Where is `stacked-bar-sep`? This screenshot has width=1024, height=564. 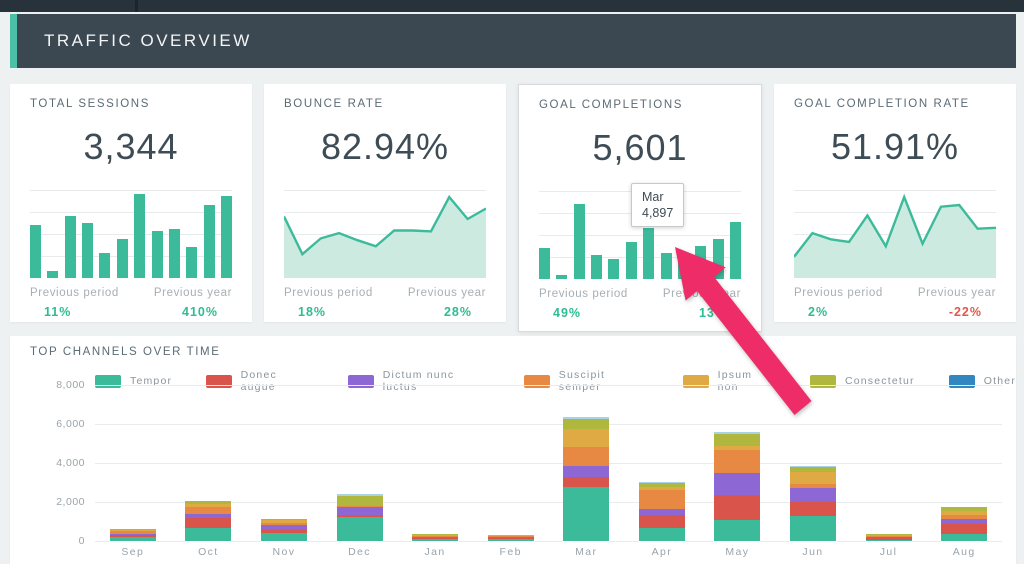
stacked-bar-sep is located at coordinates (132, 535).